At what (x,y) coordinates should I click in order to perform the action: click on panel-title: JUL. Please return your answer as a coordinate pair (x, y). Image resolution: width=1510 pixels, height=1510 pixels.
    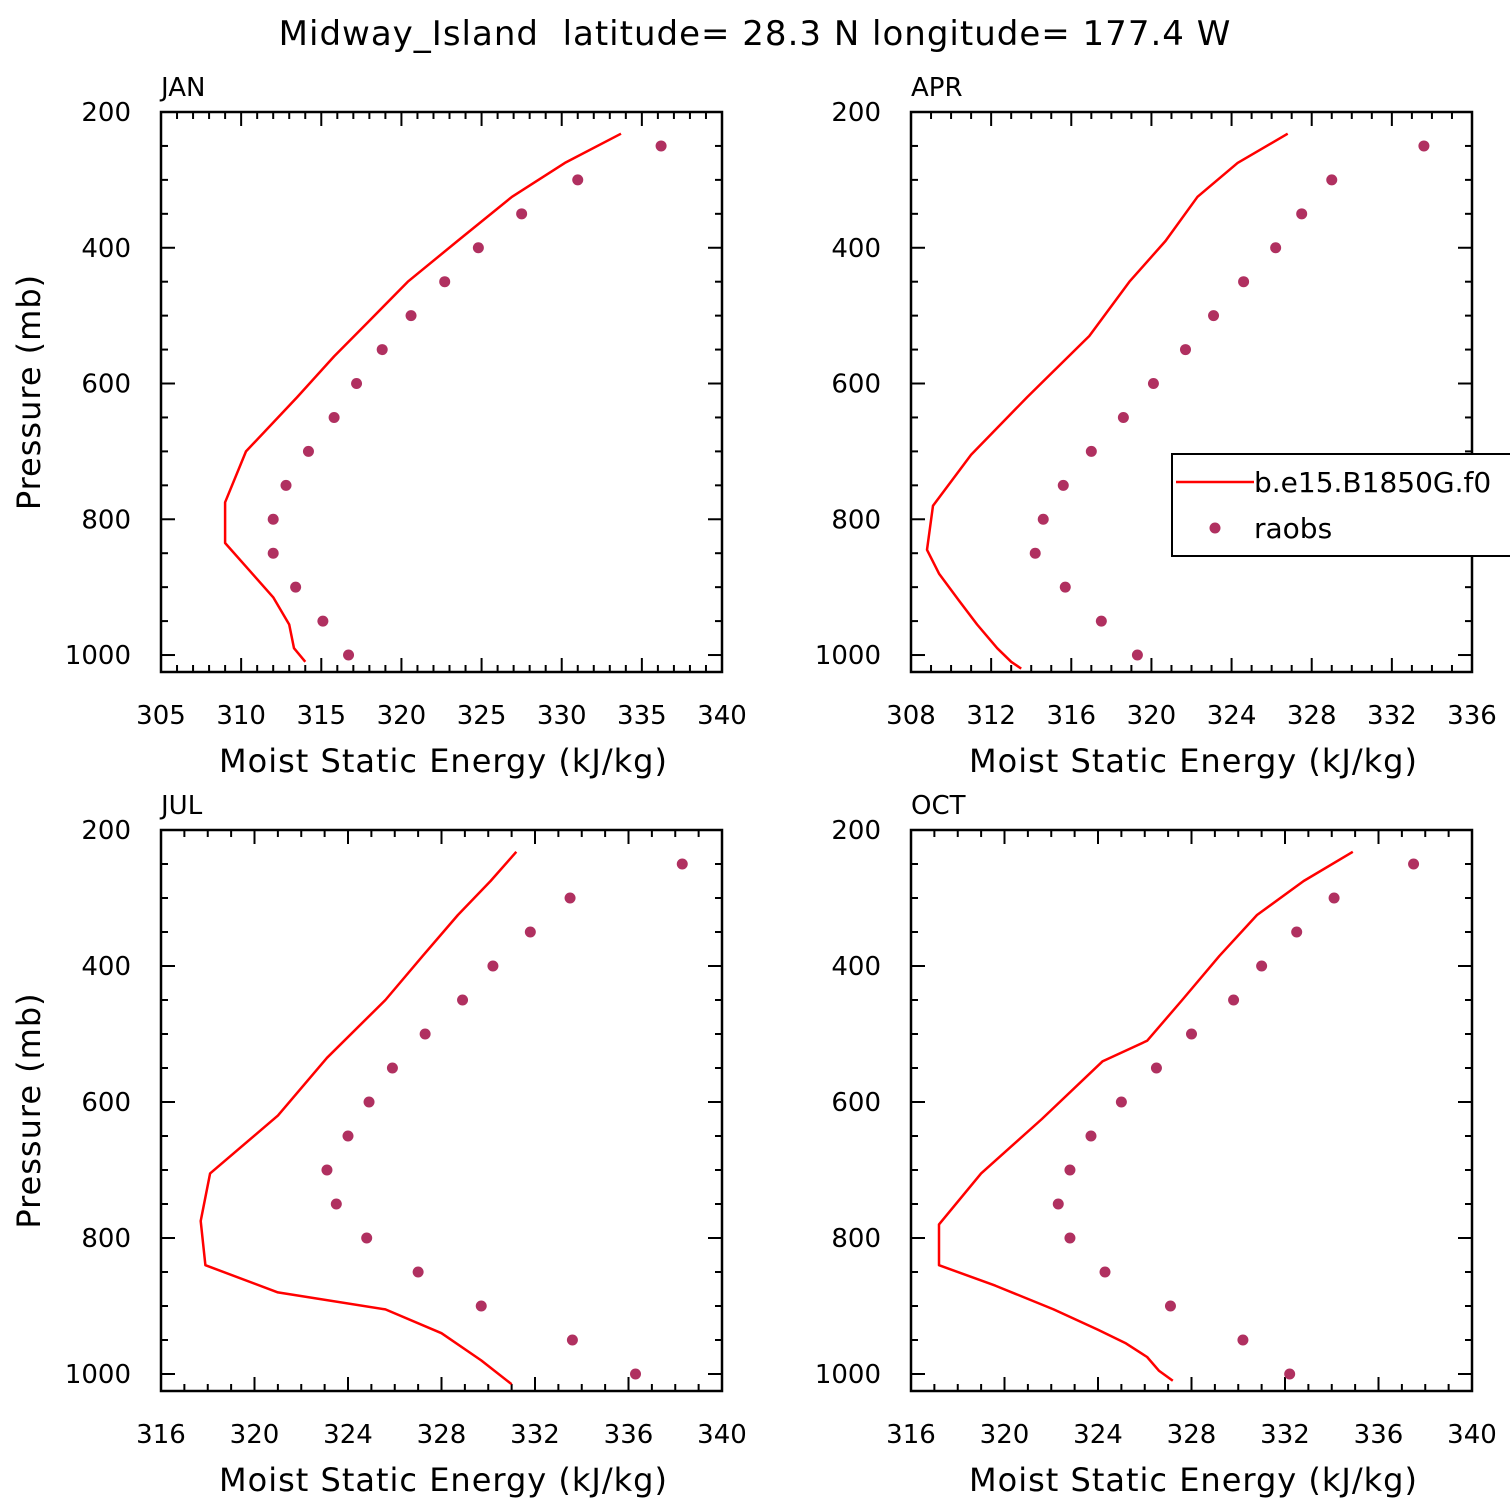
    Looking at the image, I should click on (181, 806).